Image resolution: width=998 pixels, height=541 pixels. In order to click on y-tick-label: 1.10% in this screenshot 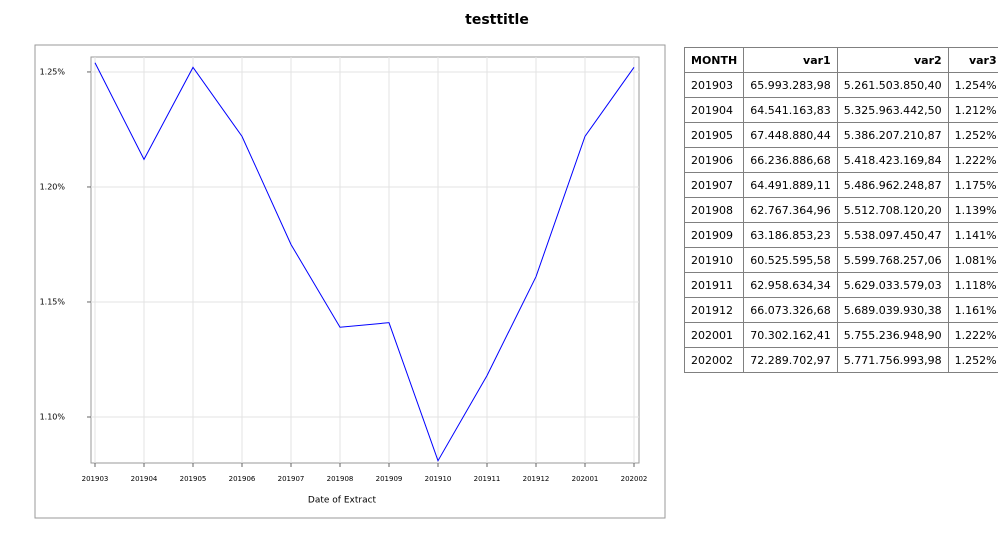, I will do `click(53, 416)`.